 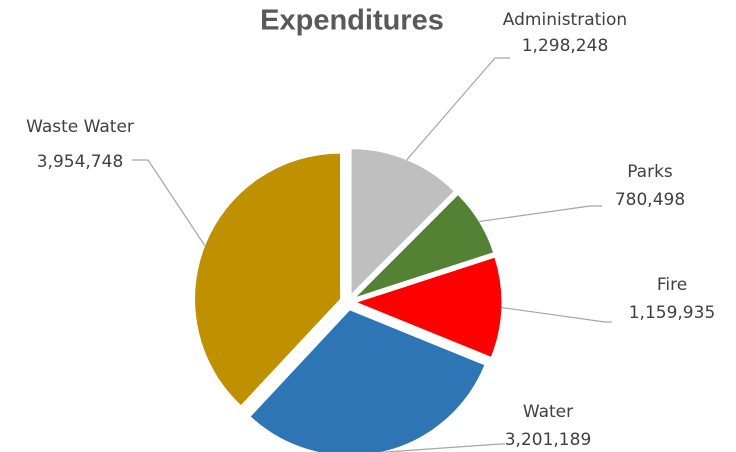 What do you see at coordinates (565, 20) in the screenshot?
I see `slice-label: Administration` at bounding box center [565, 20].